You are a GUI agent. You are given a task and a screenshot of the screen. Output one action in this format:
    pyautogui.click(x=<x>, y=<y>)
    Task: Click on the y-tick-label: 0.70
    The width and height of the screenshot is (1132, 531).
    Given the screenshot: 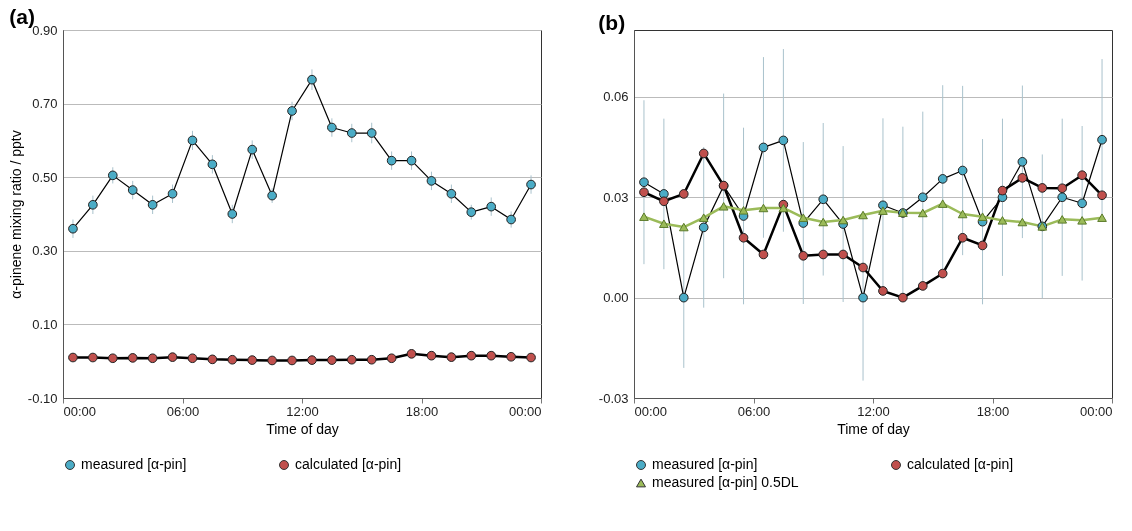 What is the action you would take?
    pyautogui.click(x=45, y=104)
    